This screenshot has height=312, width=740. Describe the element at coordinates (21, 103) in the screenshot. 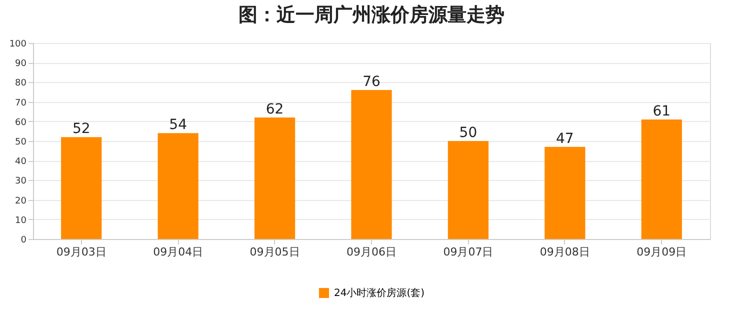

I see `y-tick-label: 70` at that location.